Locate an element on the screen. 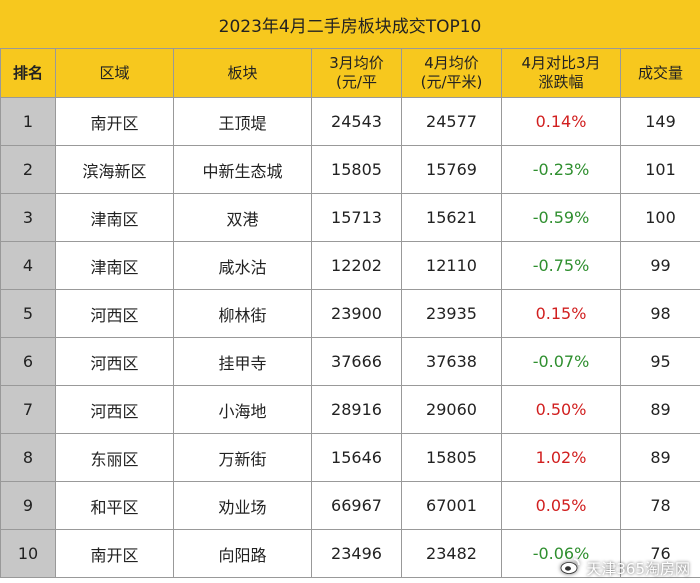 This screenshot has height=583, width=700. watermark-text: 天津365淘房网 is located at coordinates (638, 568).